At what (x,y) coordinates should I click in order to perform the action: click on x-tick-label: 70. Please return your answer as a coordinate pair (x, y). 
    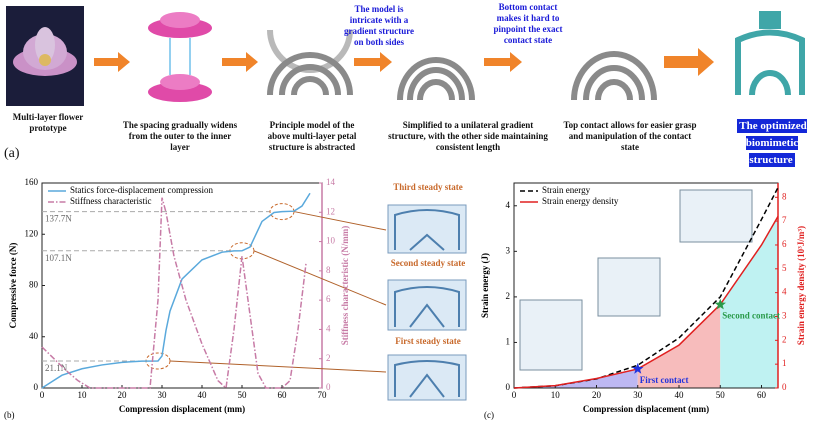
    Looking at the image, I should click on (323, 395).